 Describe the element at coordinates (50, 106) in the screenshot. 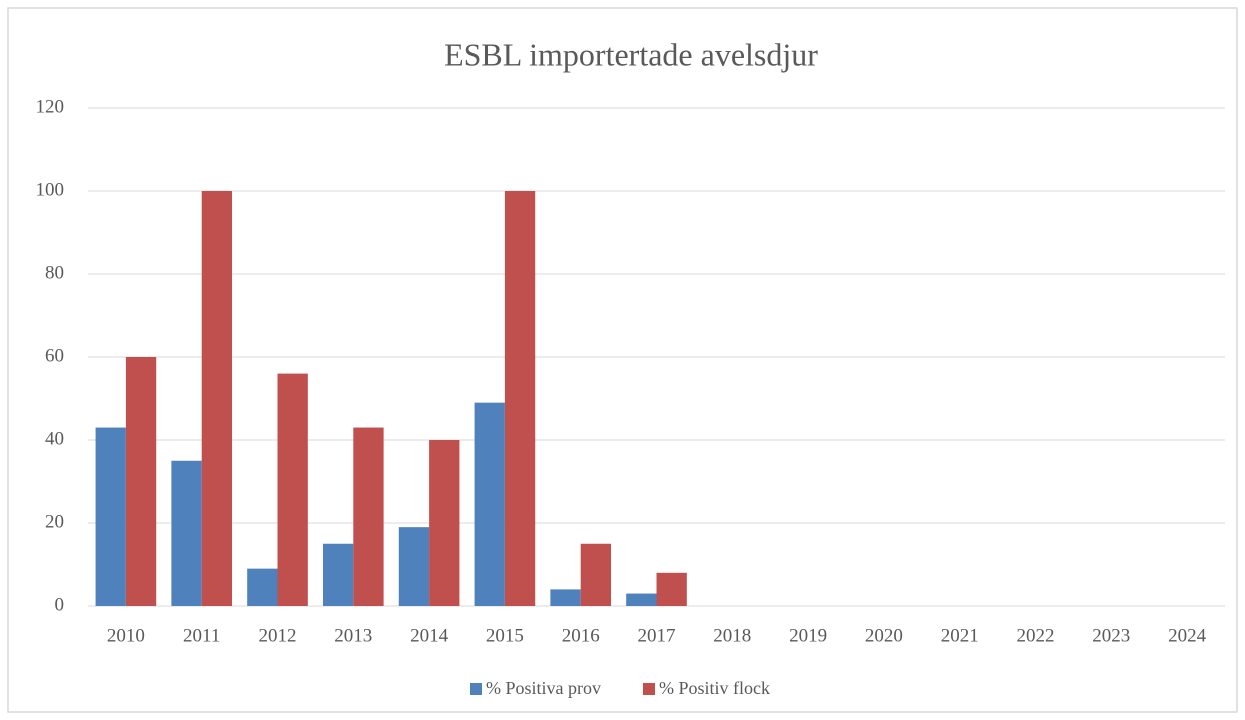

I see `y-tick-label: 120` at that location.